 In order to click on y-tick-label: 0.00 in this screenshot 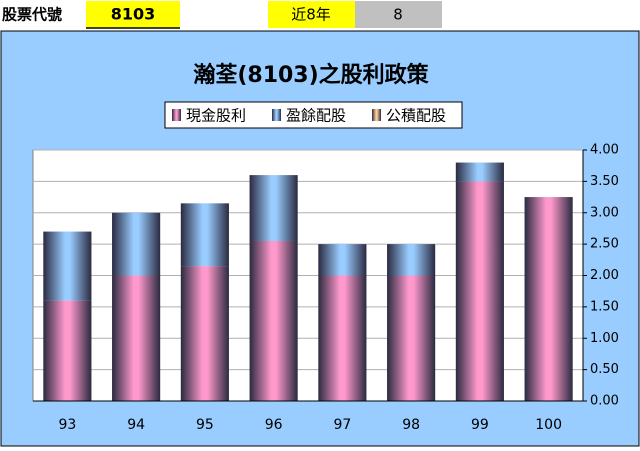, I will do `click(604, 401)`.